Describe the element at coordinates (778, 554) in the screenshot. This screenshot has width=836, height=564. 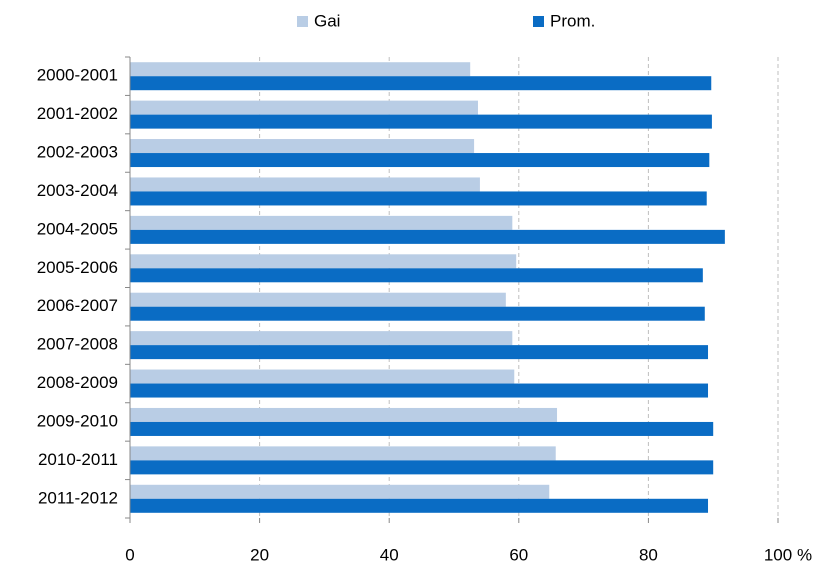
I see `x-tick-label: 100` at that location.